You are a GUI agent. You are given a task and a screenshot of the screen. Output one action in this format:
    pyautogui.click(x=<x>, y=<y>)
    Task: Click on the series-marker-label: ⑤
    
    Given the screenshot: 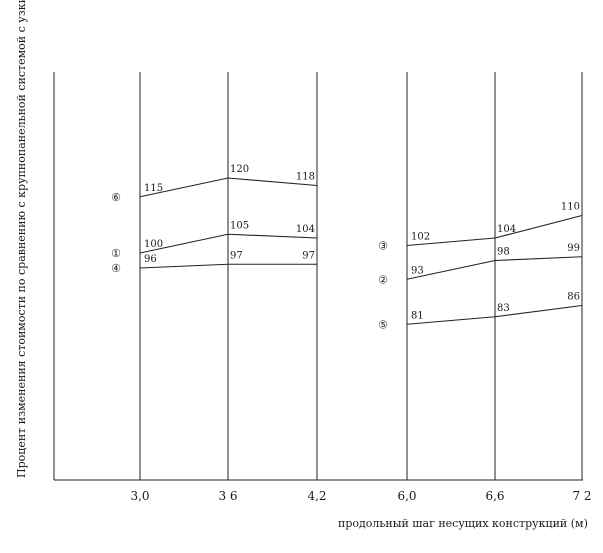 What is the action you would take?
    pyautogui.click(x=383, y=324)
    